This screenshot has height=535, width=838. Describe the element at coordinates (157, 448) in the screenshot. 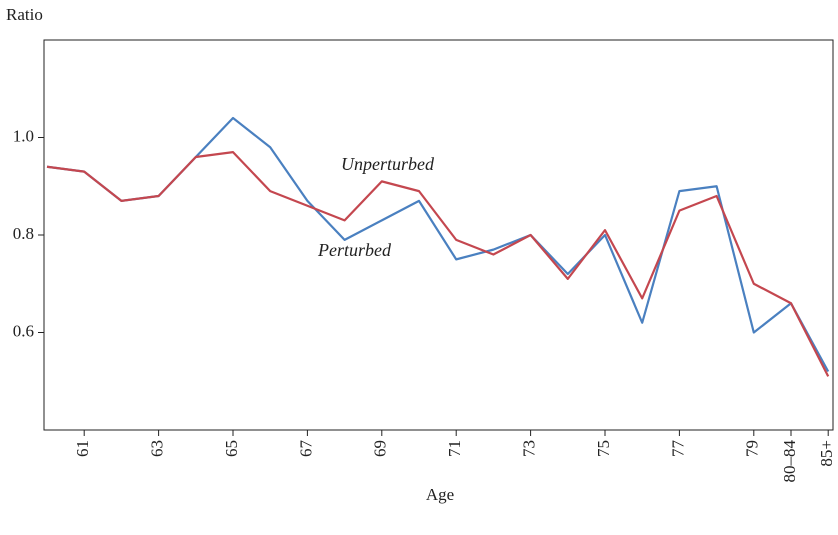

I see `x-tick-label: 63` at that location.